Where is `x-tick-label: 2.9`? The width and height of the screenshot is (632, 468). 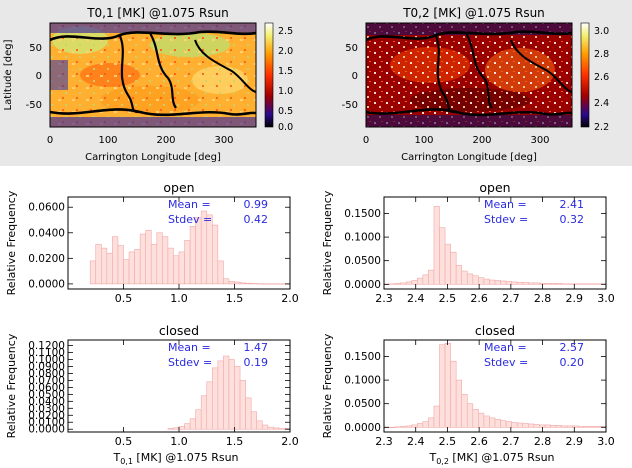 x-tick-label: 2.9 is located at coordinates (575, 441).